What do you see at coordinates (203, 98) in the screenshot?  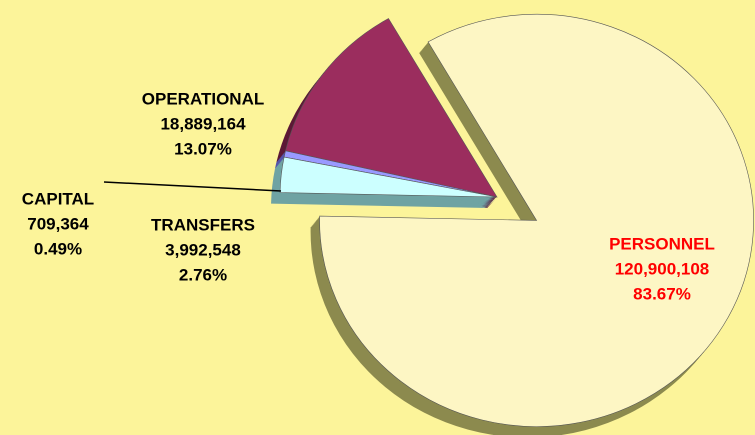 I see `slice-label: OPERATIONAL` at bounding box center [203, 98].